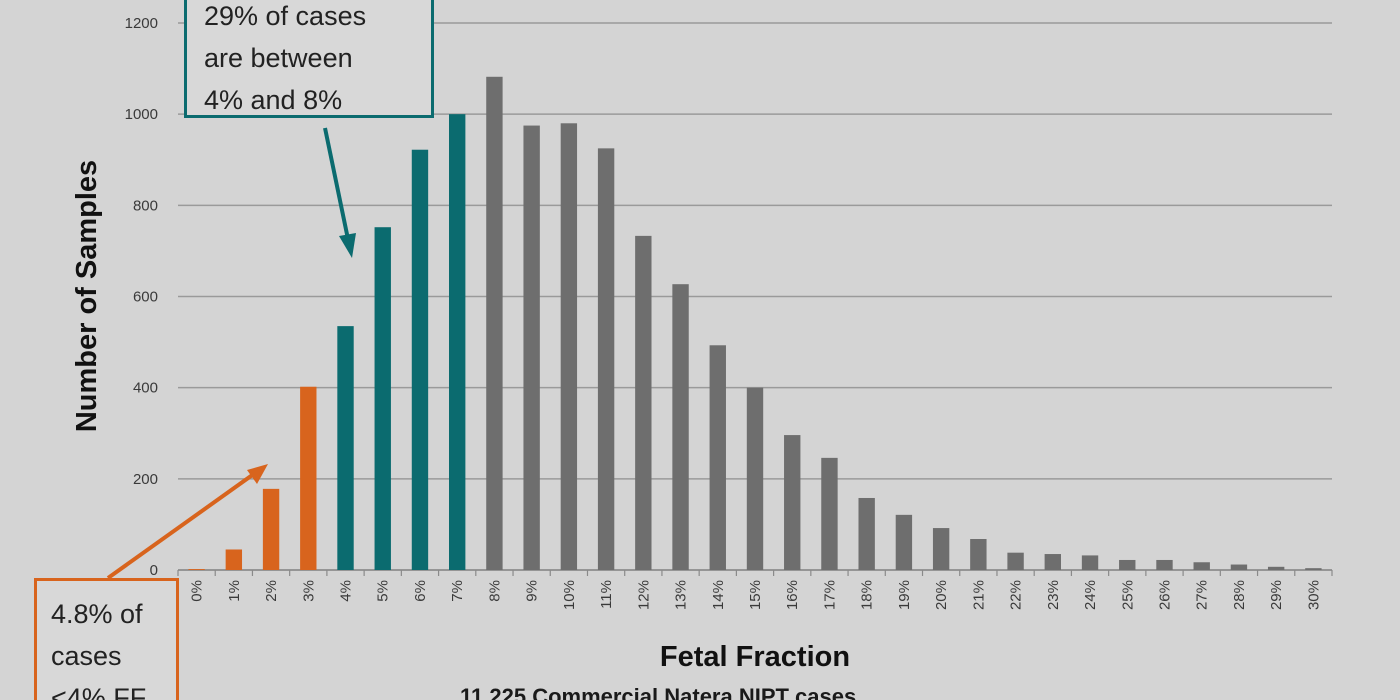 This screenshot has width=1400, height=700. Describe the element at coordinates (1164, 595) in the screenshot. I see `x-tick-label: 26%` at that location.